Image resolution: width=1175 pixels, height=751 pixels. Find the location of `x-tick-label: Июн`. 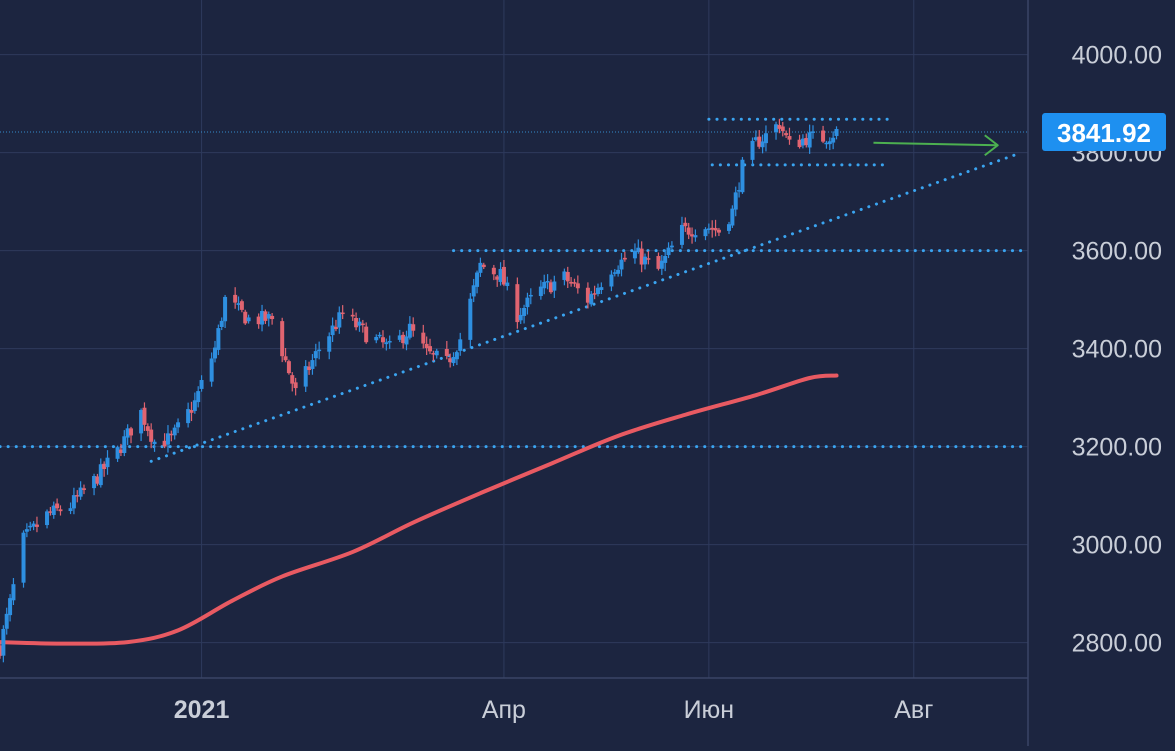

x-tick-label: Июн is located at coordinates (709, 710).